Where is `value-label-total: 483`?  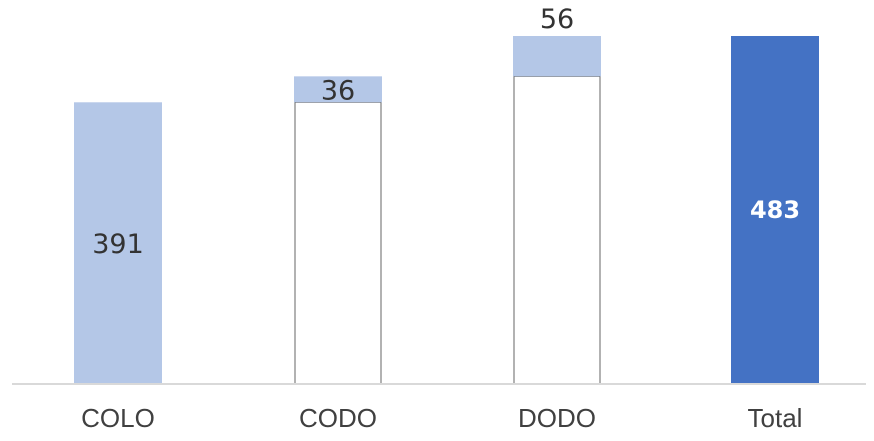
value-label-total: 483 is located at coordinates (775, 210).